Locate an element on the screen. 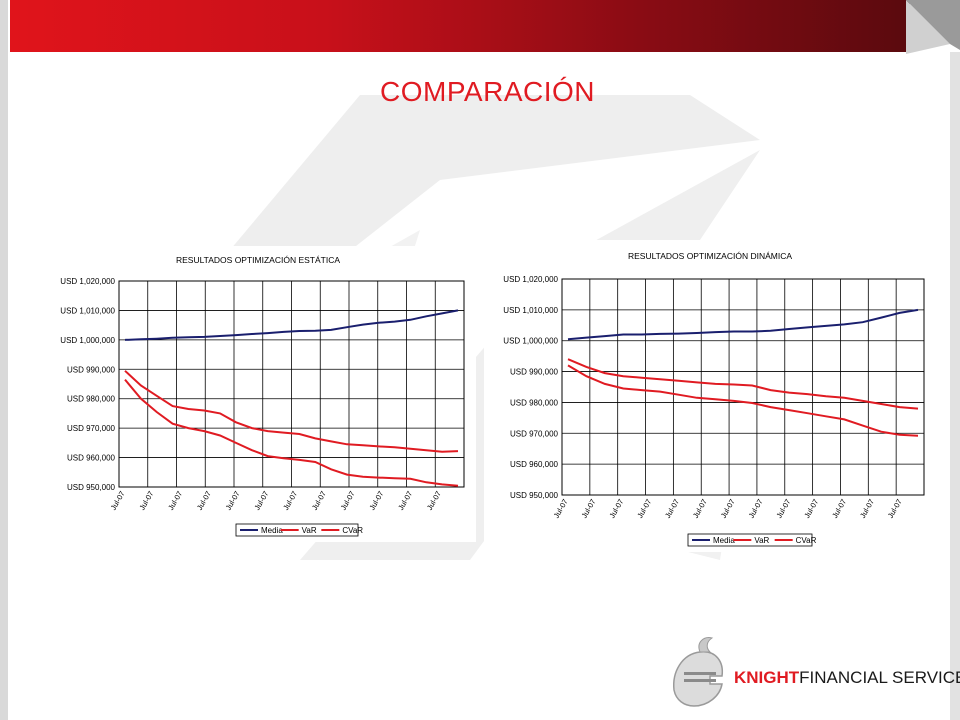  page-title: COMPARACIÓN is located at coordinates (487, 91).